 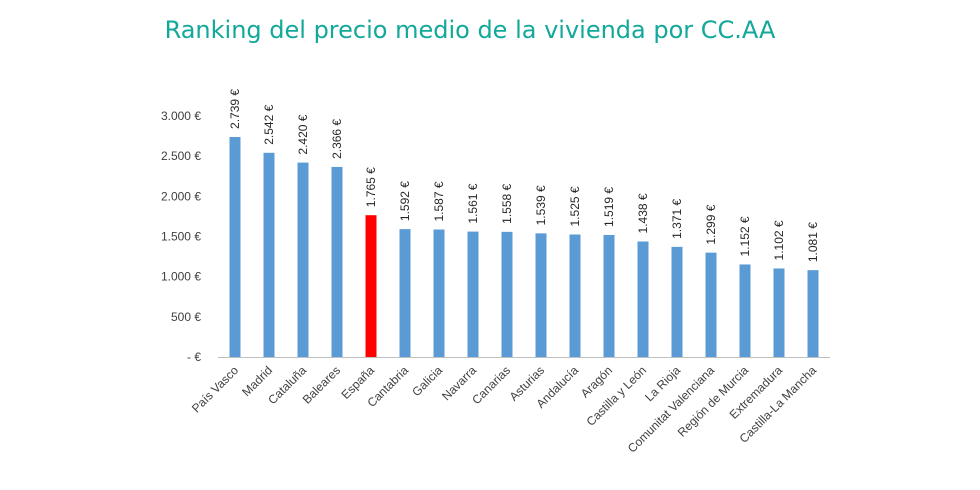 What do you see at coordinates (337, 139) in the screenshot?
I see `value-label: 2.366 €` at bounding box center [337, 139].